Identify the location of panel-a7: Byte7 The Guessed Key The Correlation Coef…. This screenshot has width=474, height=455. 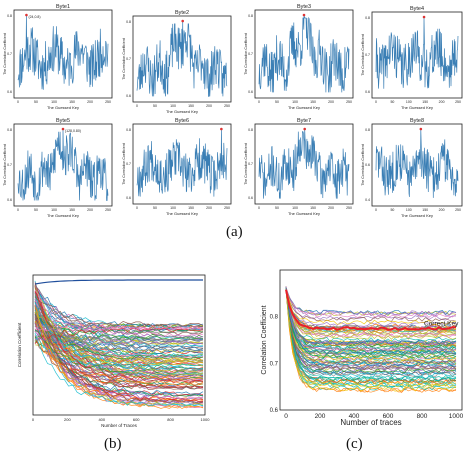
(299, 167).